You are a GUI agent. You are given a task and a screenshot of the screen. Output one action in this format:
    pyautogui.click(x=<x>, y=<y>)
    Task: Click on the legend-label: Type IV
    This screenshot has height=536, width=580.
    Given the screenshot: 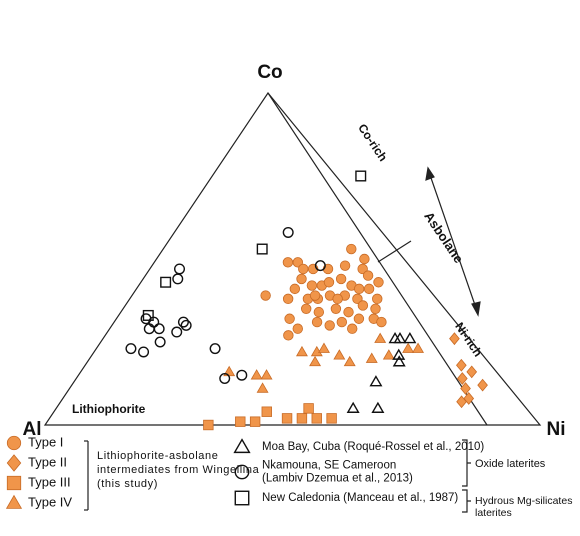 What is the action you would take?
    pyautogui.click(x=50, y=501)
    